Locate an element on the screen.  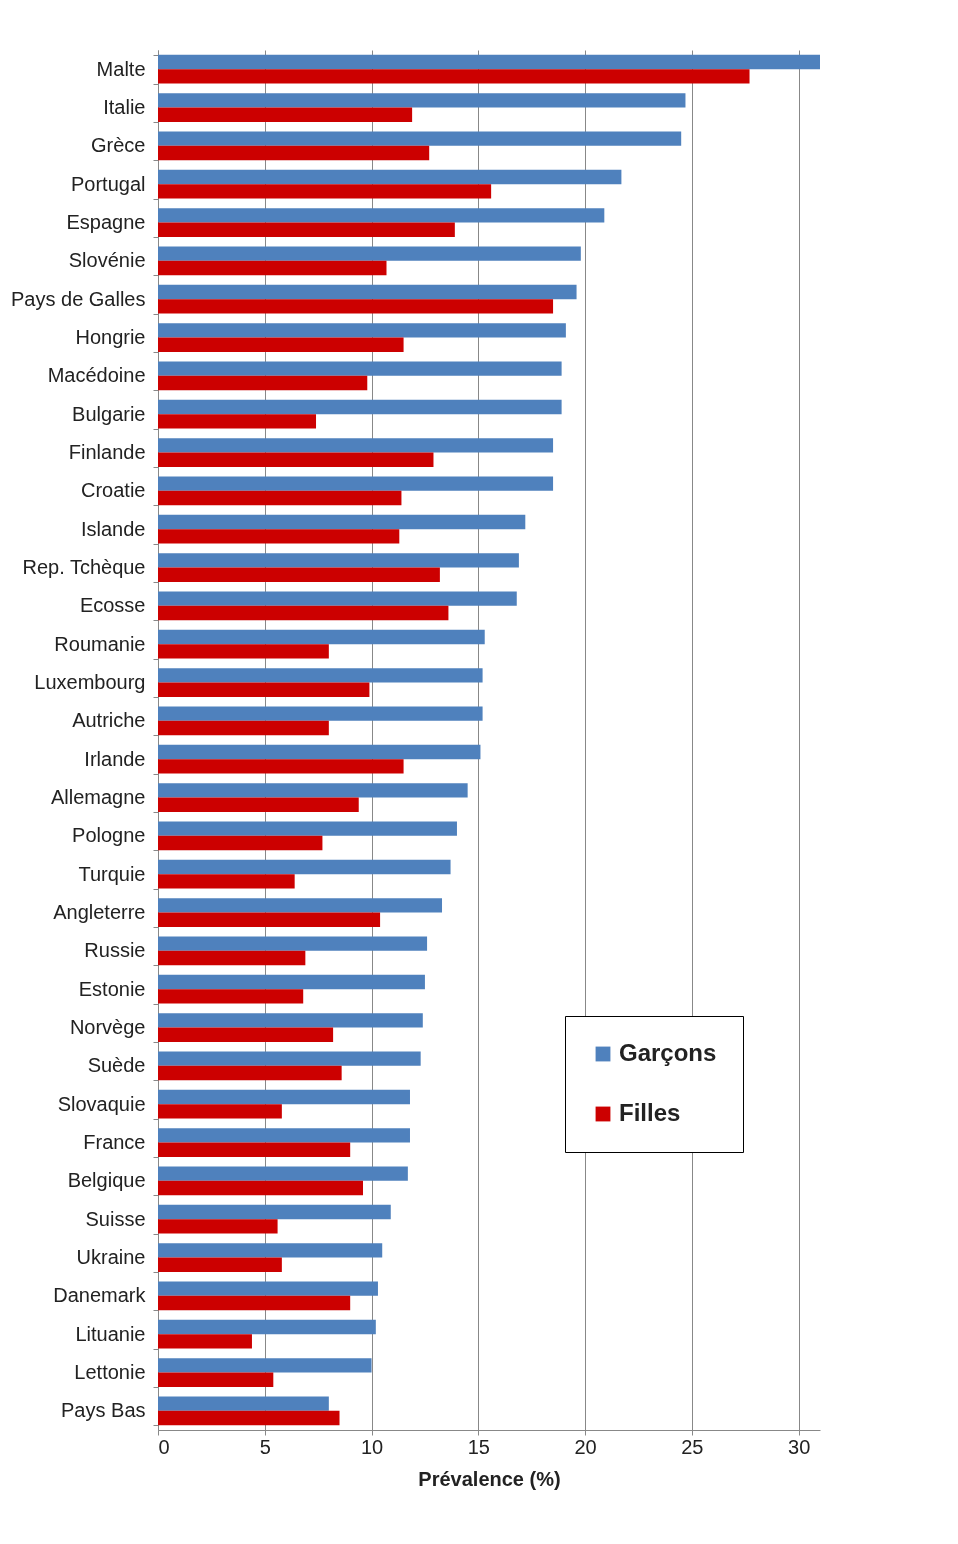
y-tick-label: Espagne is located at coordinates (106, 222).